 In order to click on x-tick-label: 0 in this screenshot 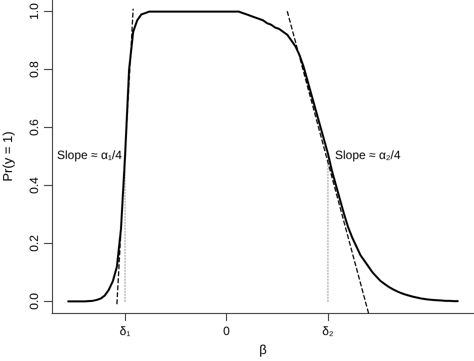, I will do `click(226, 331)`.